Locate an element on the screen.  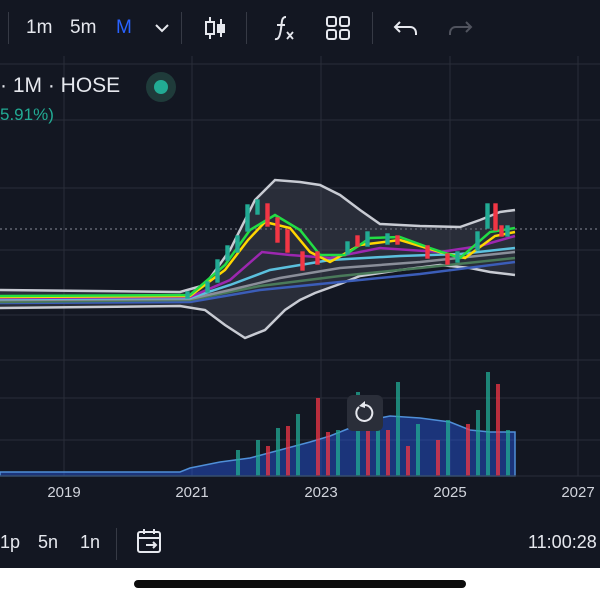
range-1p-button: 1p is located at coordinates (10, 542).